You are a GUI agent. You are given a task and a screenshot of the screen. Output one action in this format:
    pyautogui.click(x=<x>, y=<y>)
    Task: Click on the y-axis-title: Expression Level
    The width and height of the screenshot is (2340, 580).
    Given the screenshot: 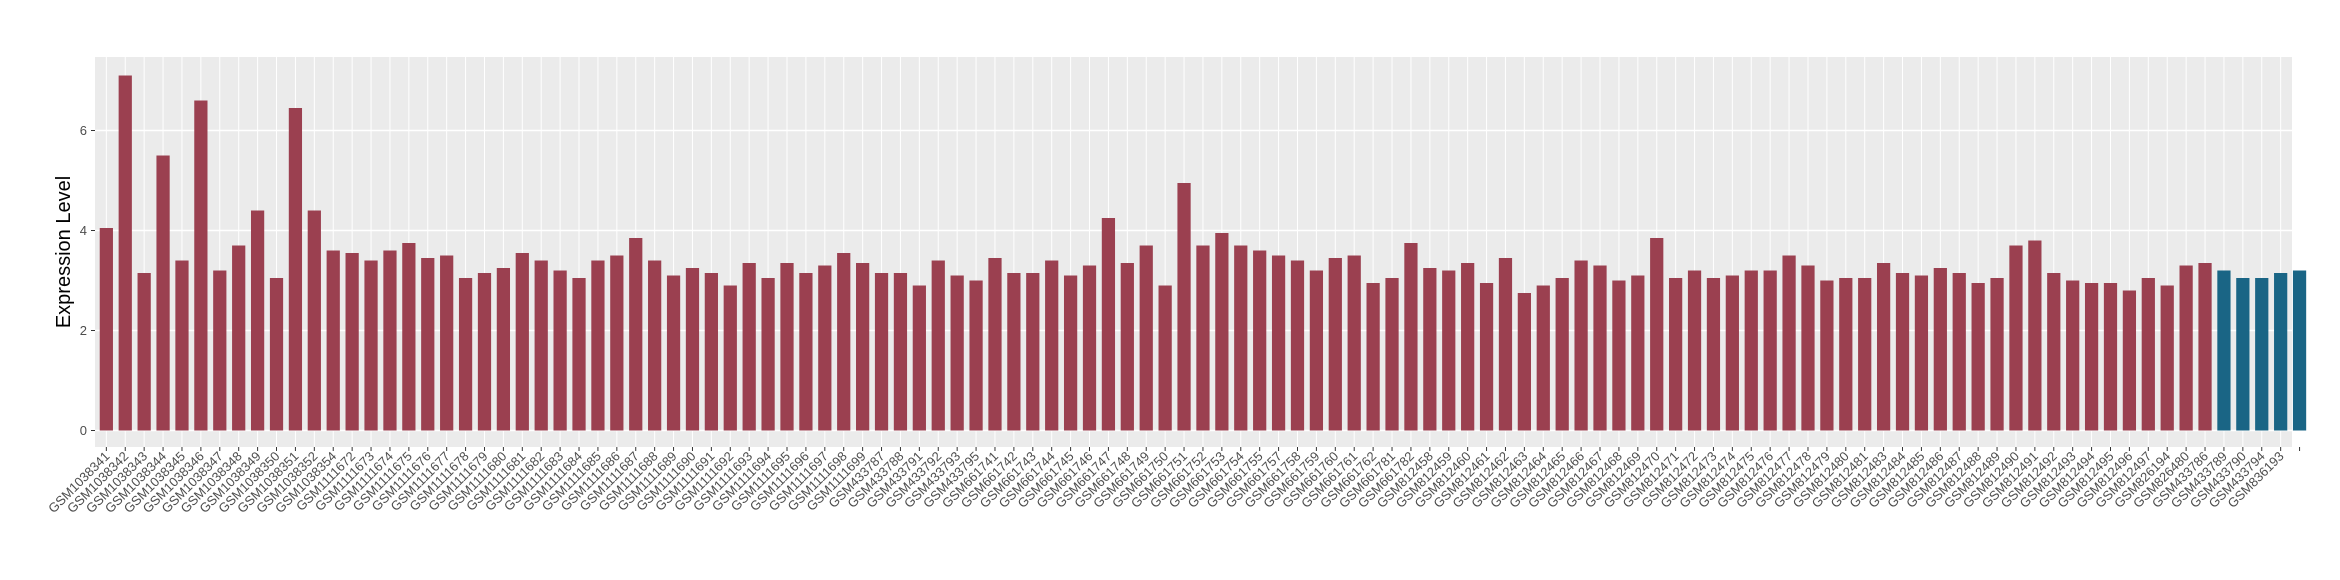 What is the action you would take?
    pyautogui.click(x=64, y=252)
    